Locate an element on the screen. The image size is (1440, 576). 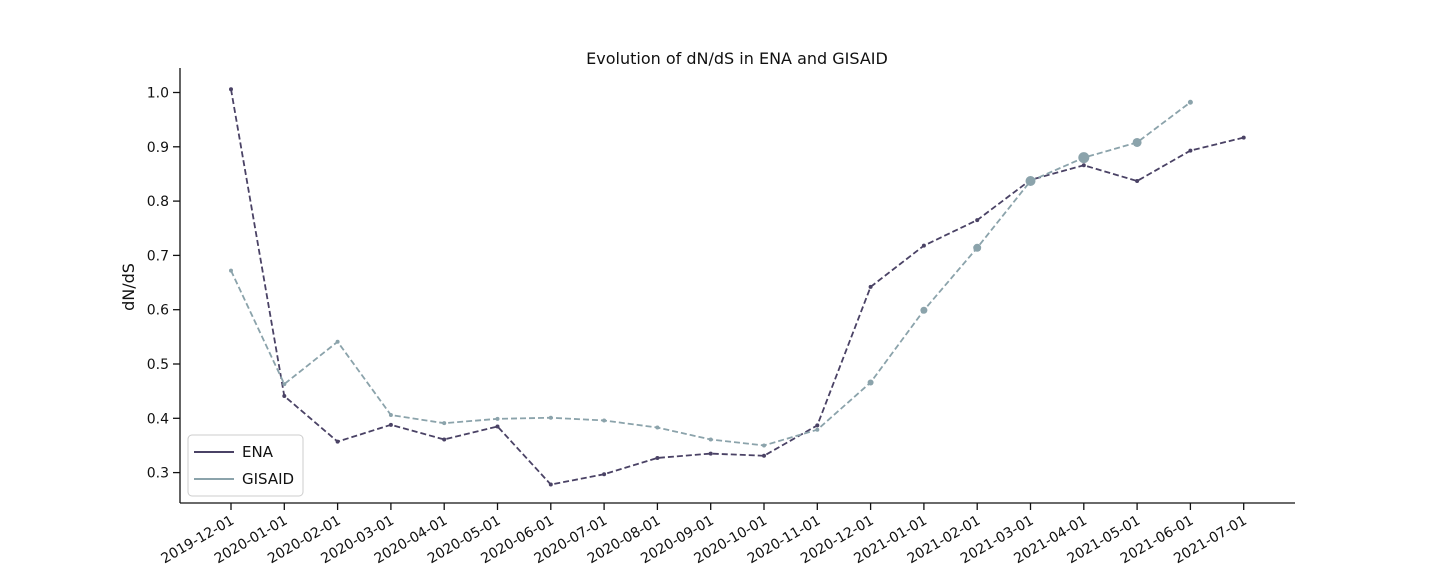
legend-label-gisaid: GISAID is located at coordinates (268, 479).